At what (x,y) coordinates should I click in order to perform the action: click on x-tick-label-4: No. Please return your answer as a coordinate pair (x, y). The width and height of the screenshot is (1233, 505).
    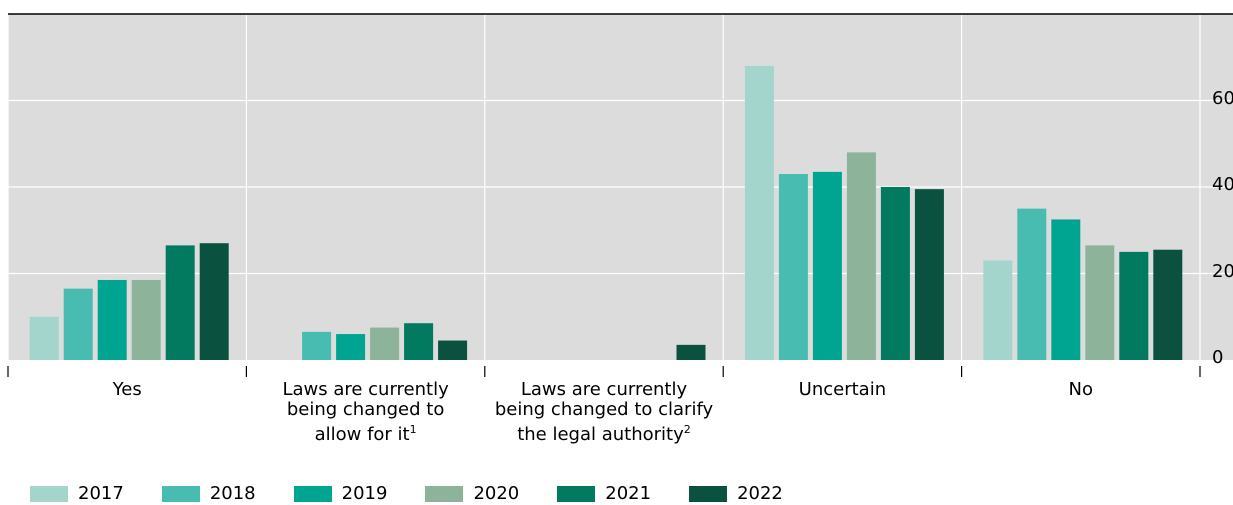
    Looking at the image, I should click on (1081, 390).